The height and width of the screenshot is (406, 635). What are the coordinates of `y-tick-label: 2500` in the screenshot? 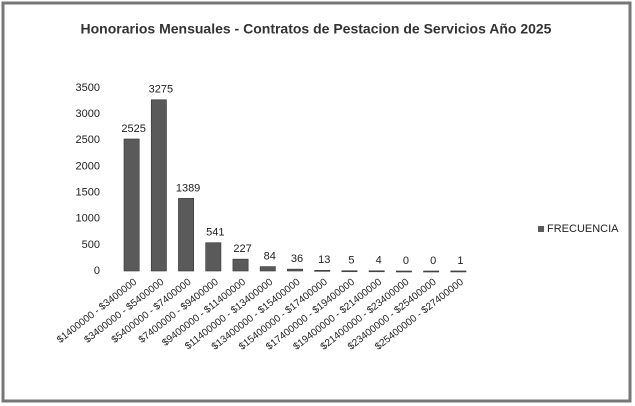 It's located at (88, 140).